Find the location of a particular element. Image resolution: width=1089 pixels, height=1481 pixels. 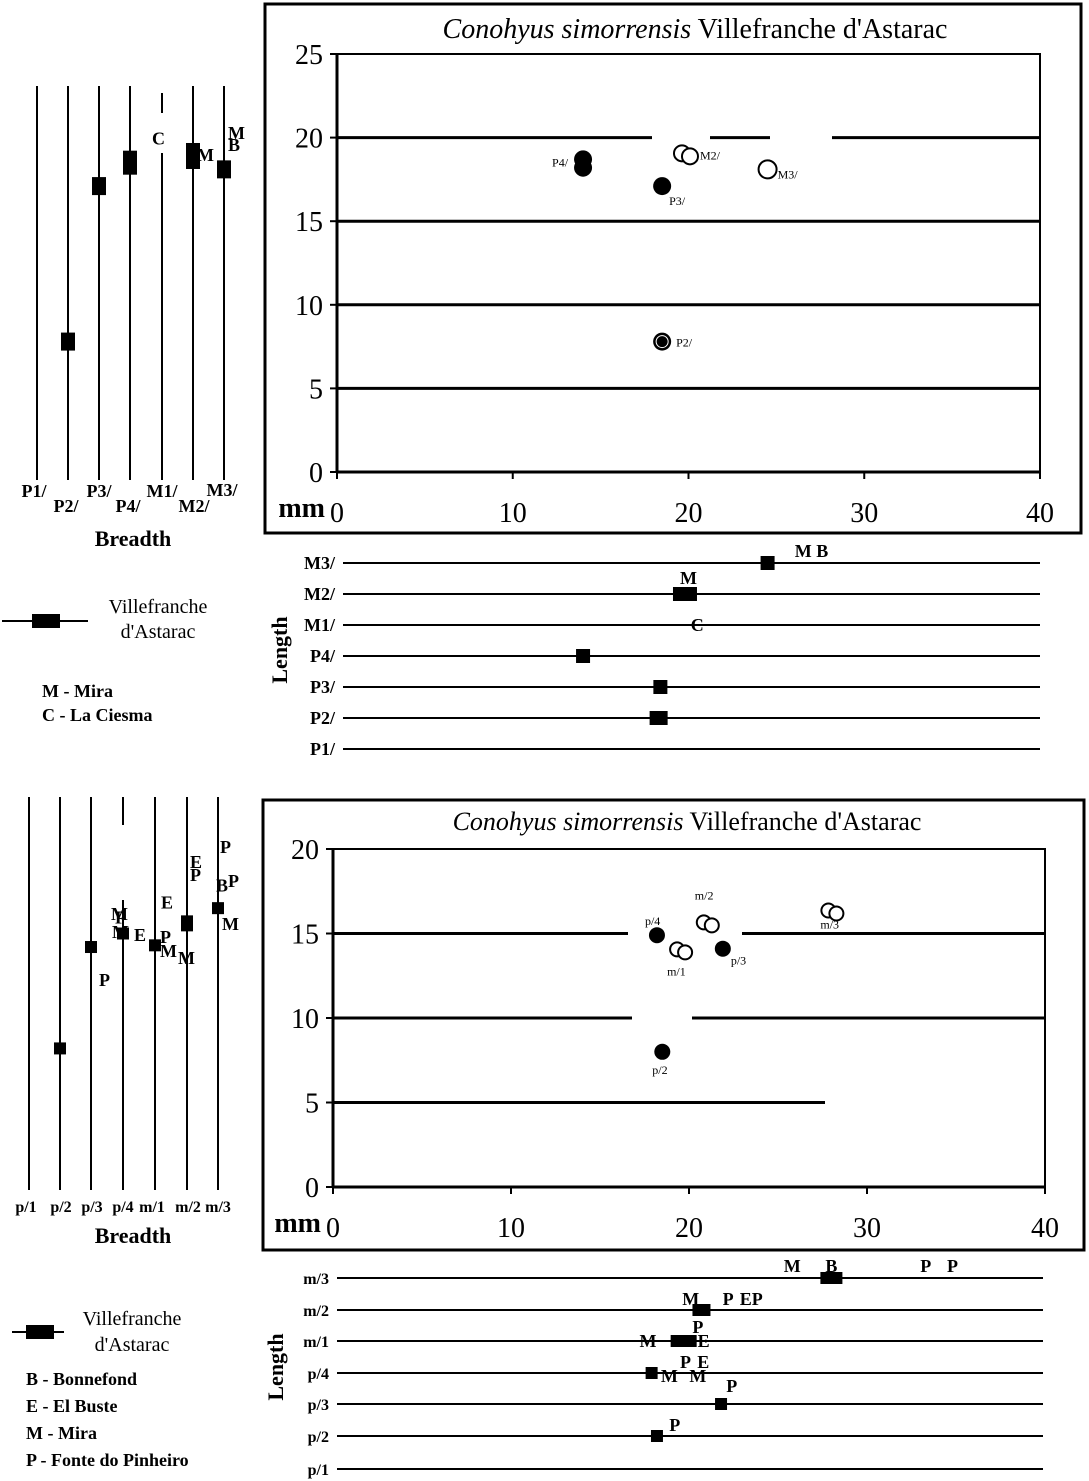

top-breadth-chart: P1/P2/P3/P4/M1/M2/M3/C MMB Breadth is located at coordinates (133, 318).